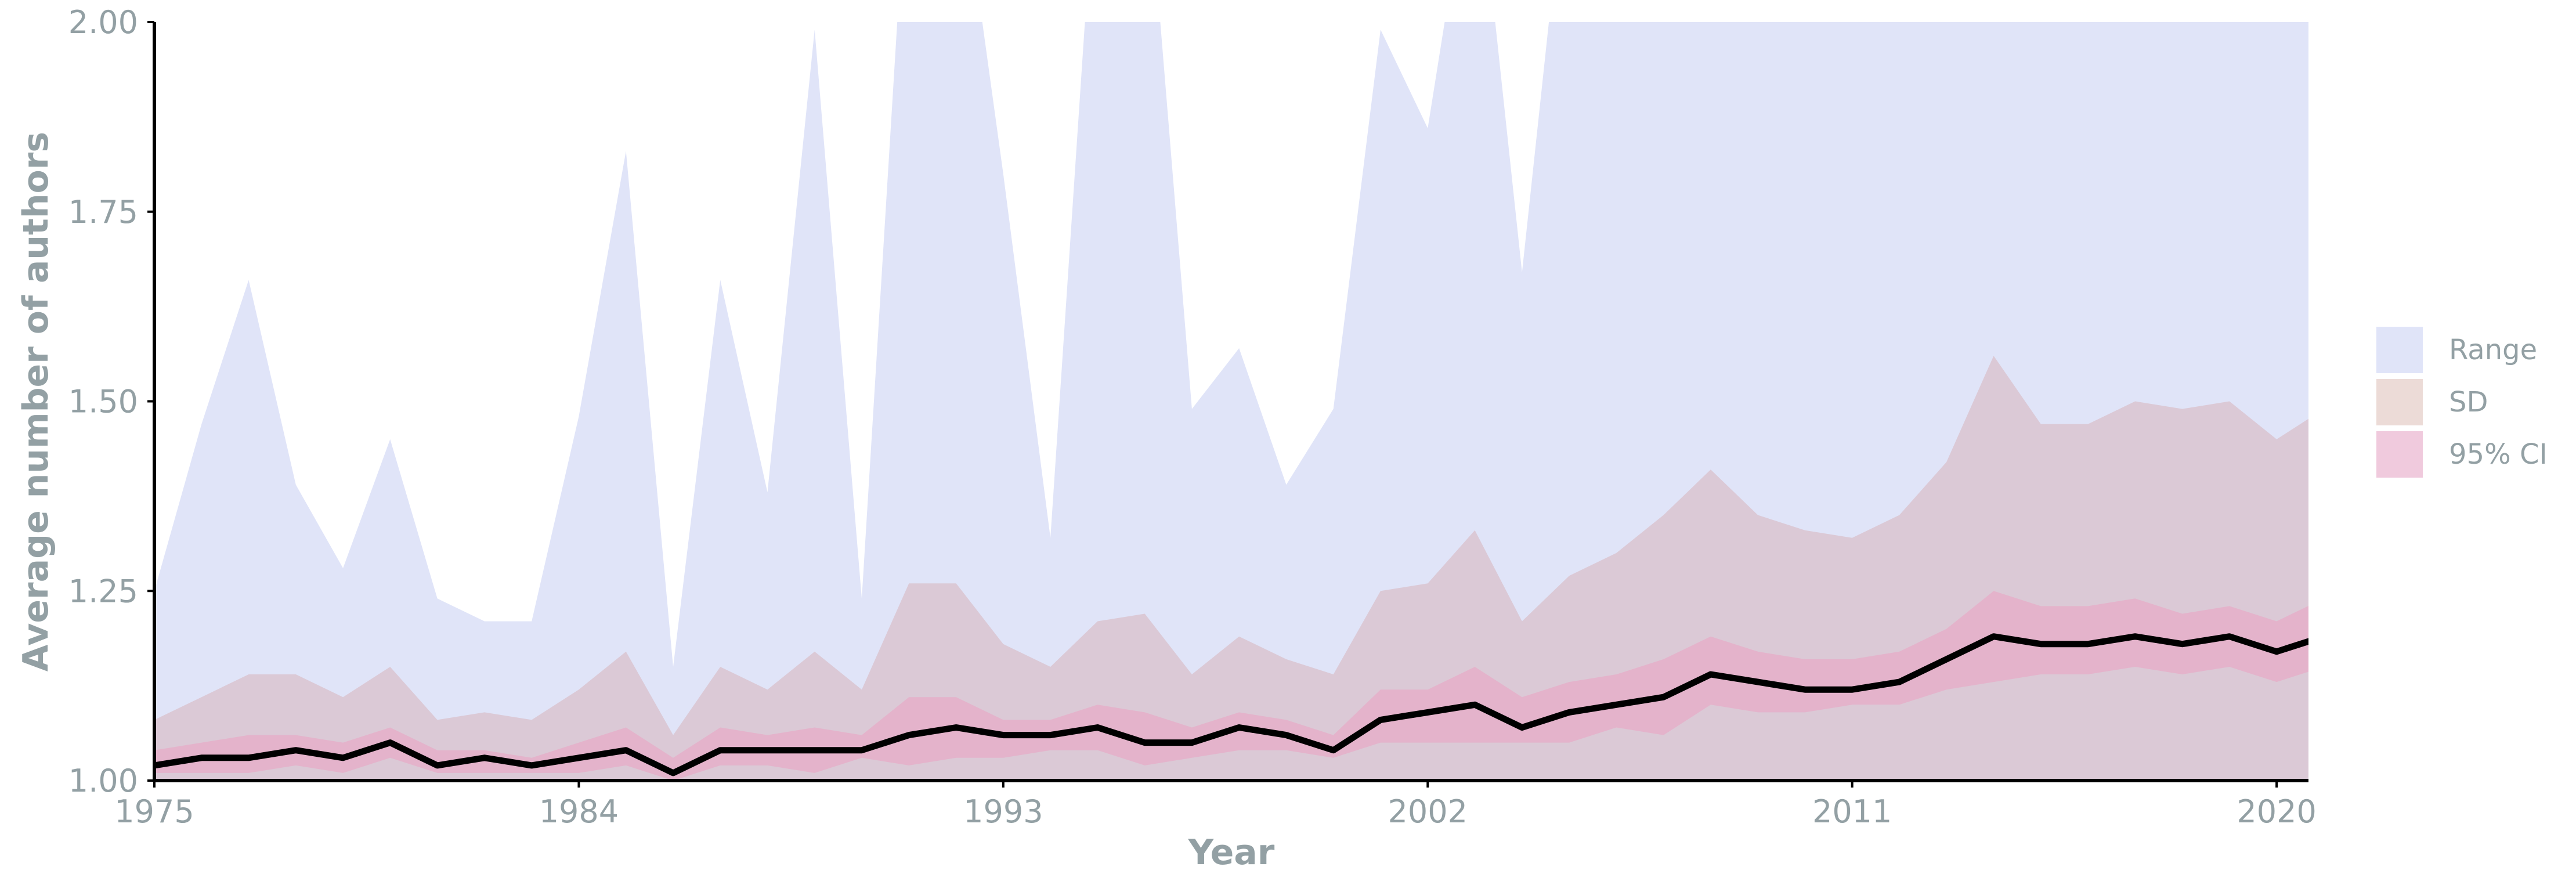  What do you see at coordinates (103, 402) in the screenshot?
I see `y-tick-label: 1.50` at bounding box center [103, 402].